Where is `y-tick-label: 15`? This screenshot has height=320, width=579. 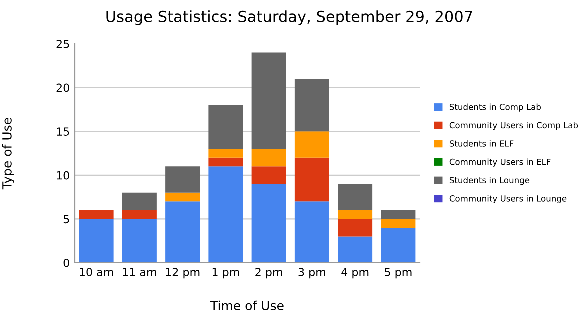 y-tick-label: 15 is located at coordinates (63, 132).